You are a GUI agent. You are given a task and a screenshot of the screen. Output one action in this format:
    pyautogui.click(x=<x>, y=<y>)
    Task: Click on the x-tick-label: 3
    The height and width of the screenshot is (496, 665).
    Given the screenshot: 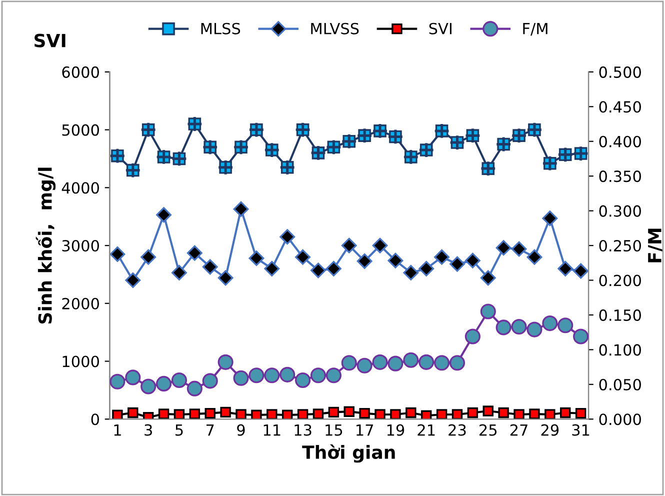 What is the action you would take?
    pyautogui.click(x=148, y=430)
    